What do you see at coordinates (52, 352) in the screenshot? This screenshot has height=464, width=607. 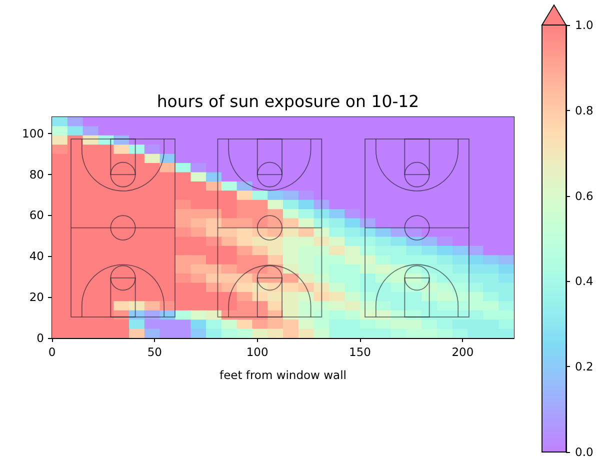 I see `x-tick-label: 0` at bounding box center [52, 352].